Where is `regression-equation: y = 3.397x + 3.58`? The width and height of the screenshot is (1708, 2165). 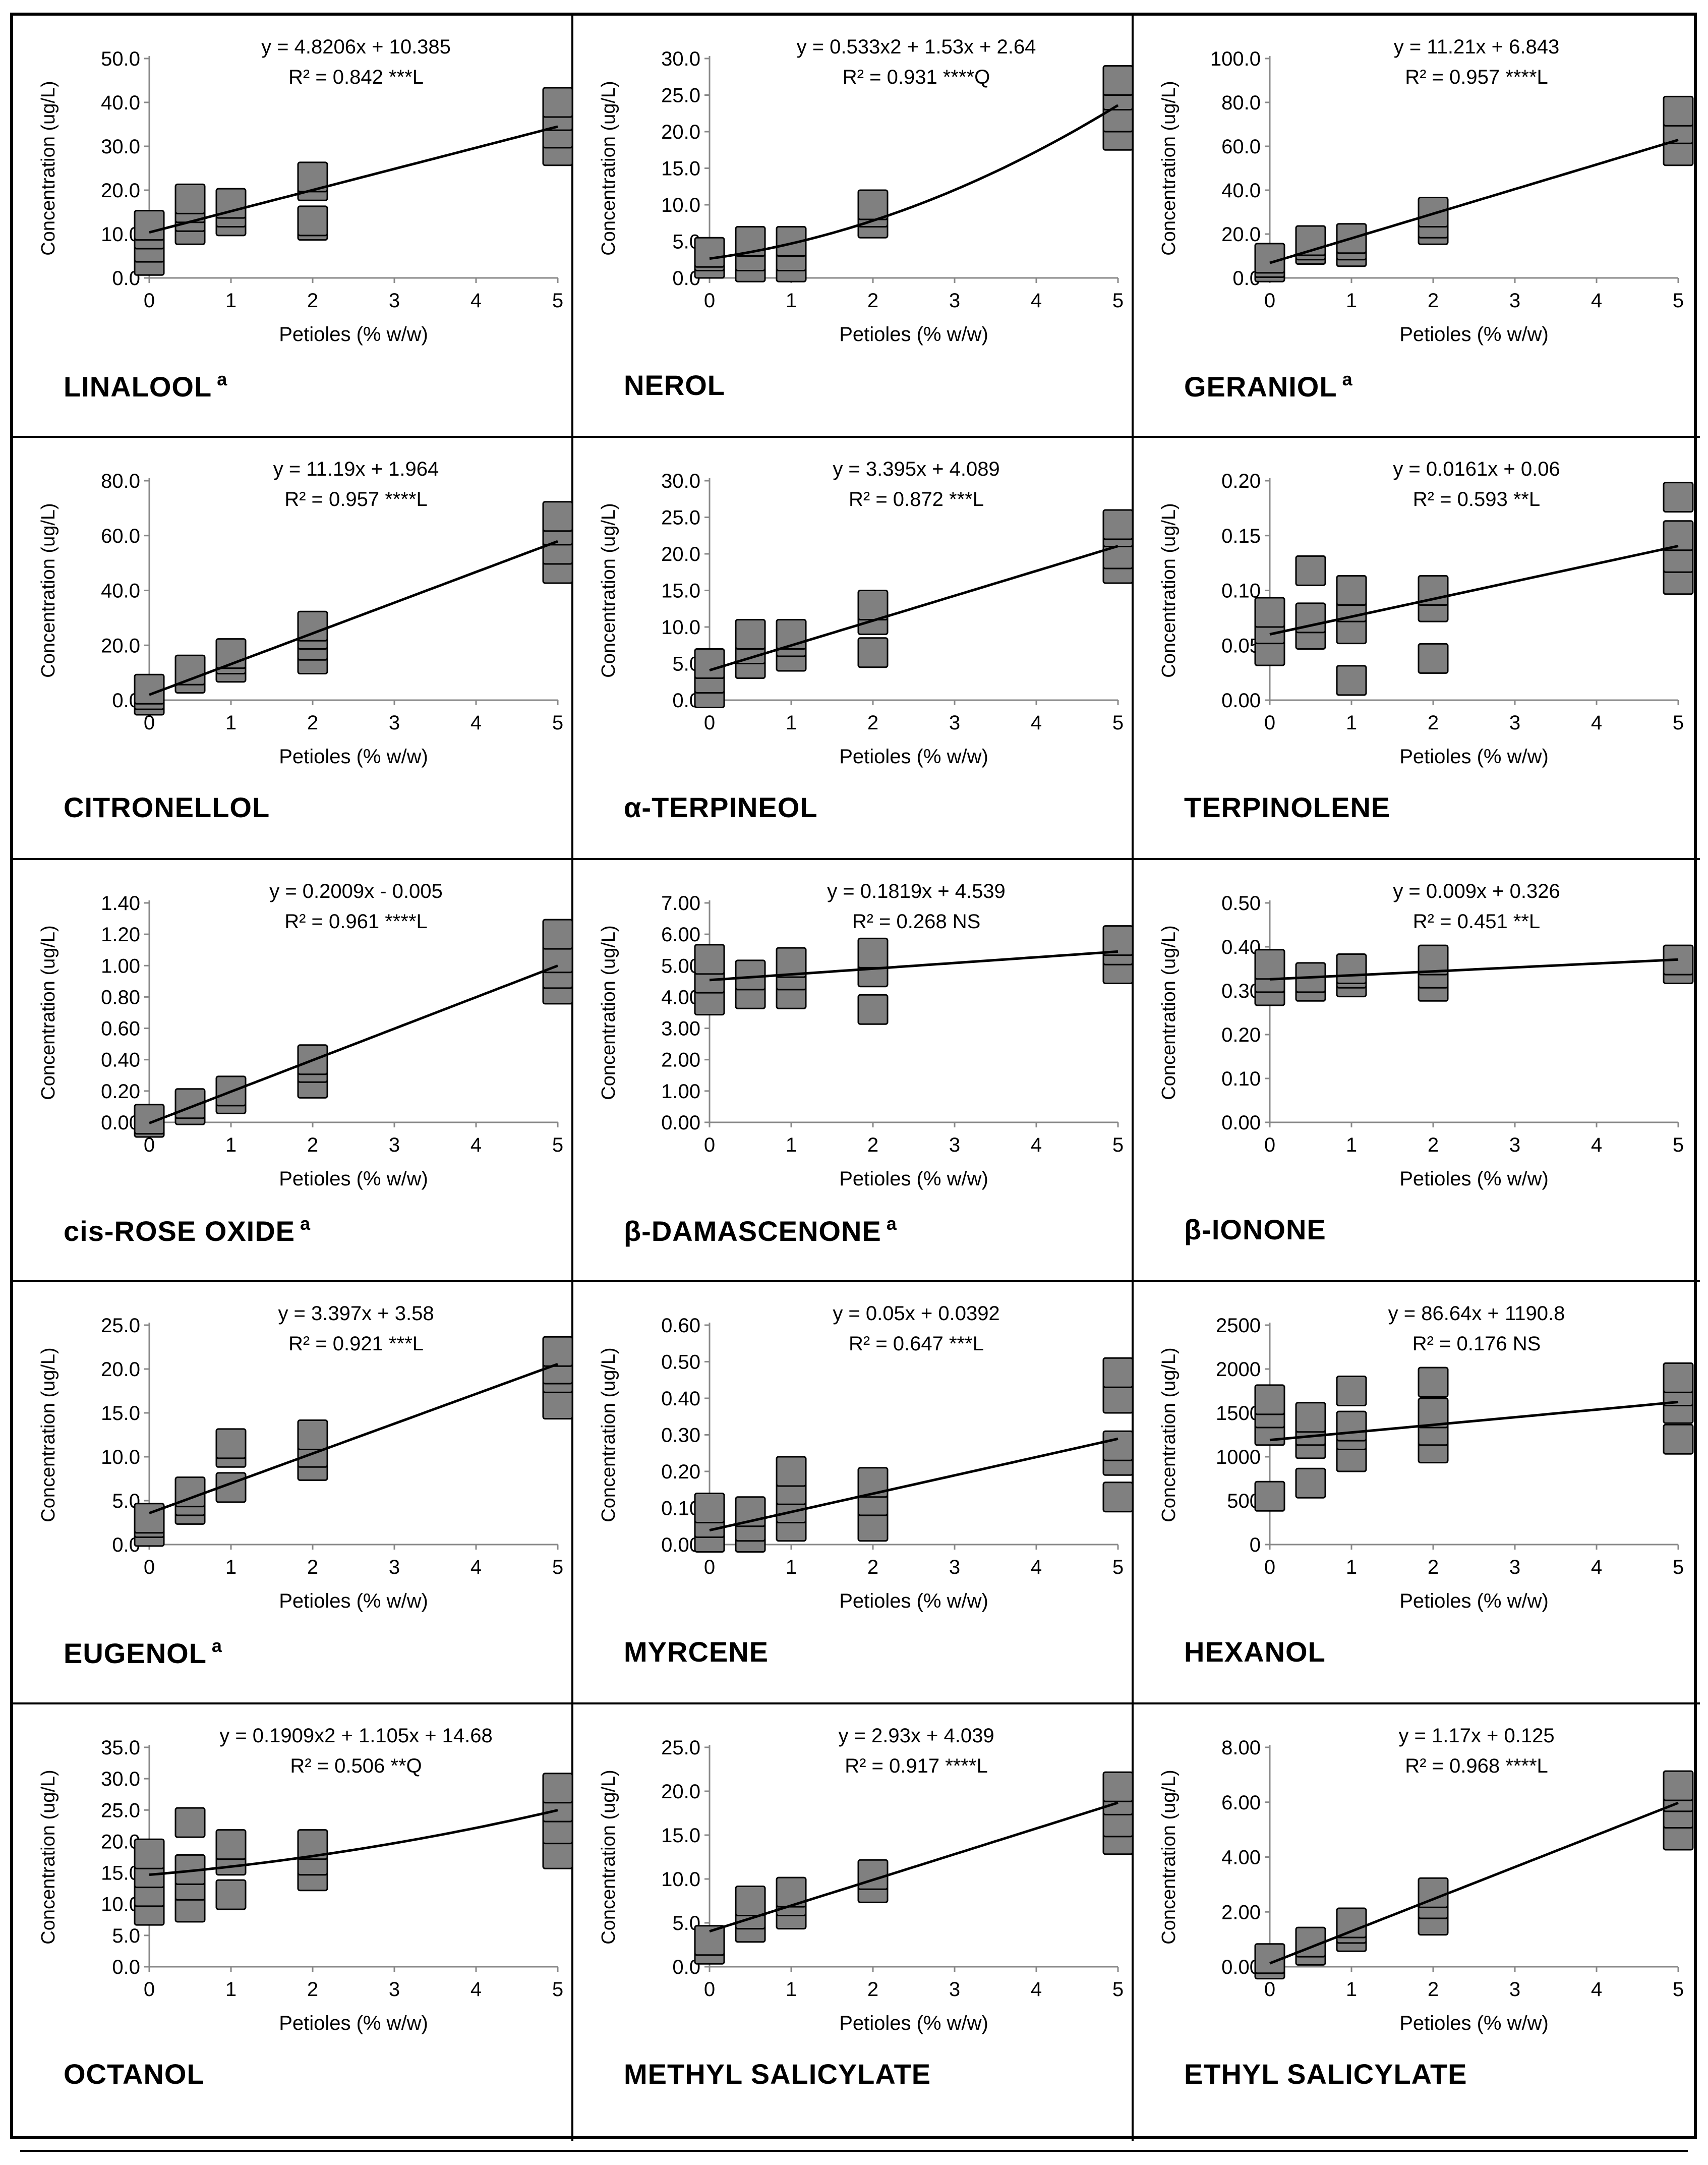 regression-equation: y = 3.397x + 3.58 is located at coordinates (356, 1313).